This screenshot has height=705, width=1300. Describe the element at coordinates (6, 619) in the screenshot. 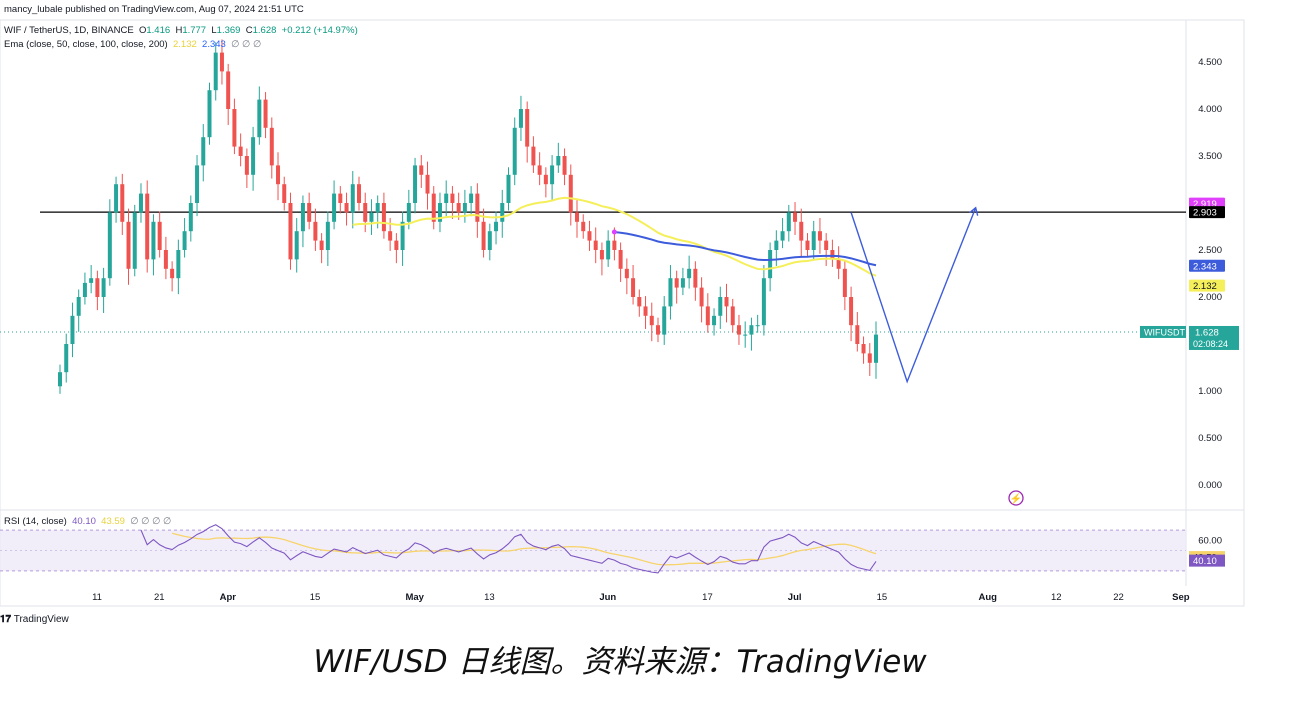

I see `tv-logo-icon: 𝟏𝟕` at that location.